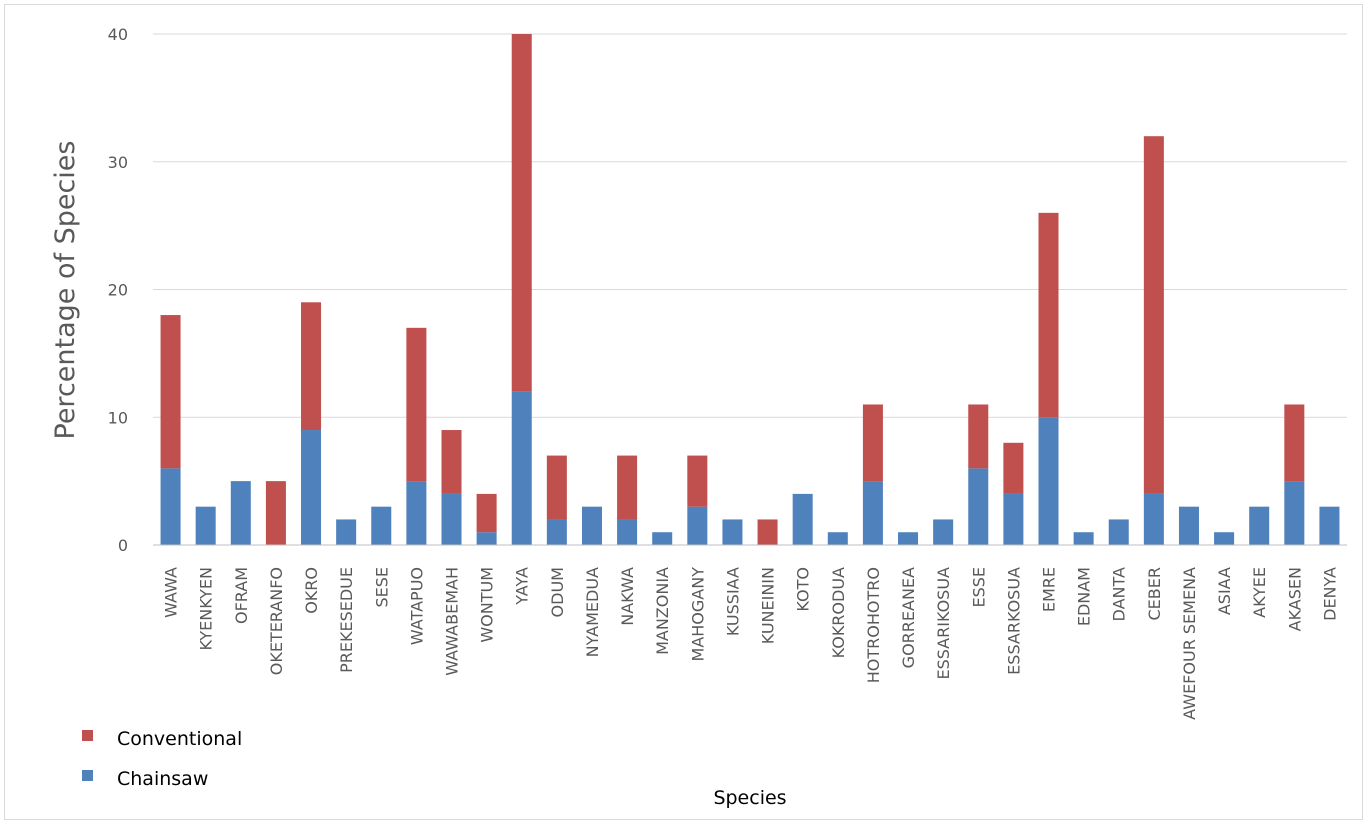 The width and height of the screenshot is (1369, 822). I want to click on x-tick-label: WATAPUO, so click(416, 606).